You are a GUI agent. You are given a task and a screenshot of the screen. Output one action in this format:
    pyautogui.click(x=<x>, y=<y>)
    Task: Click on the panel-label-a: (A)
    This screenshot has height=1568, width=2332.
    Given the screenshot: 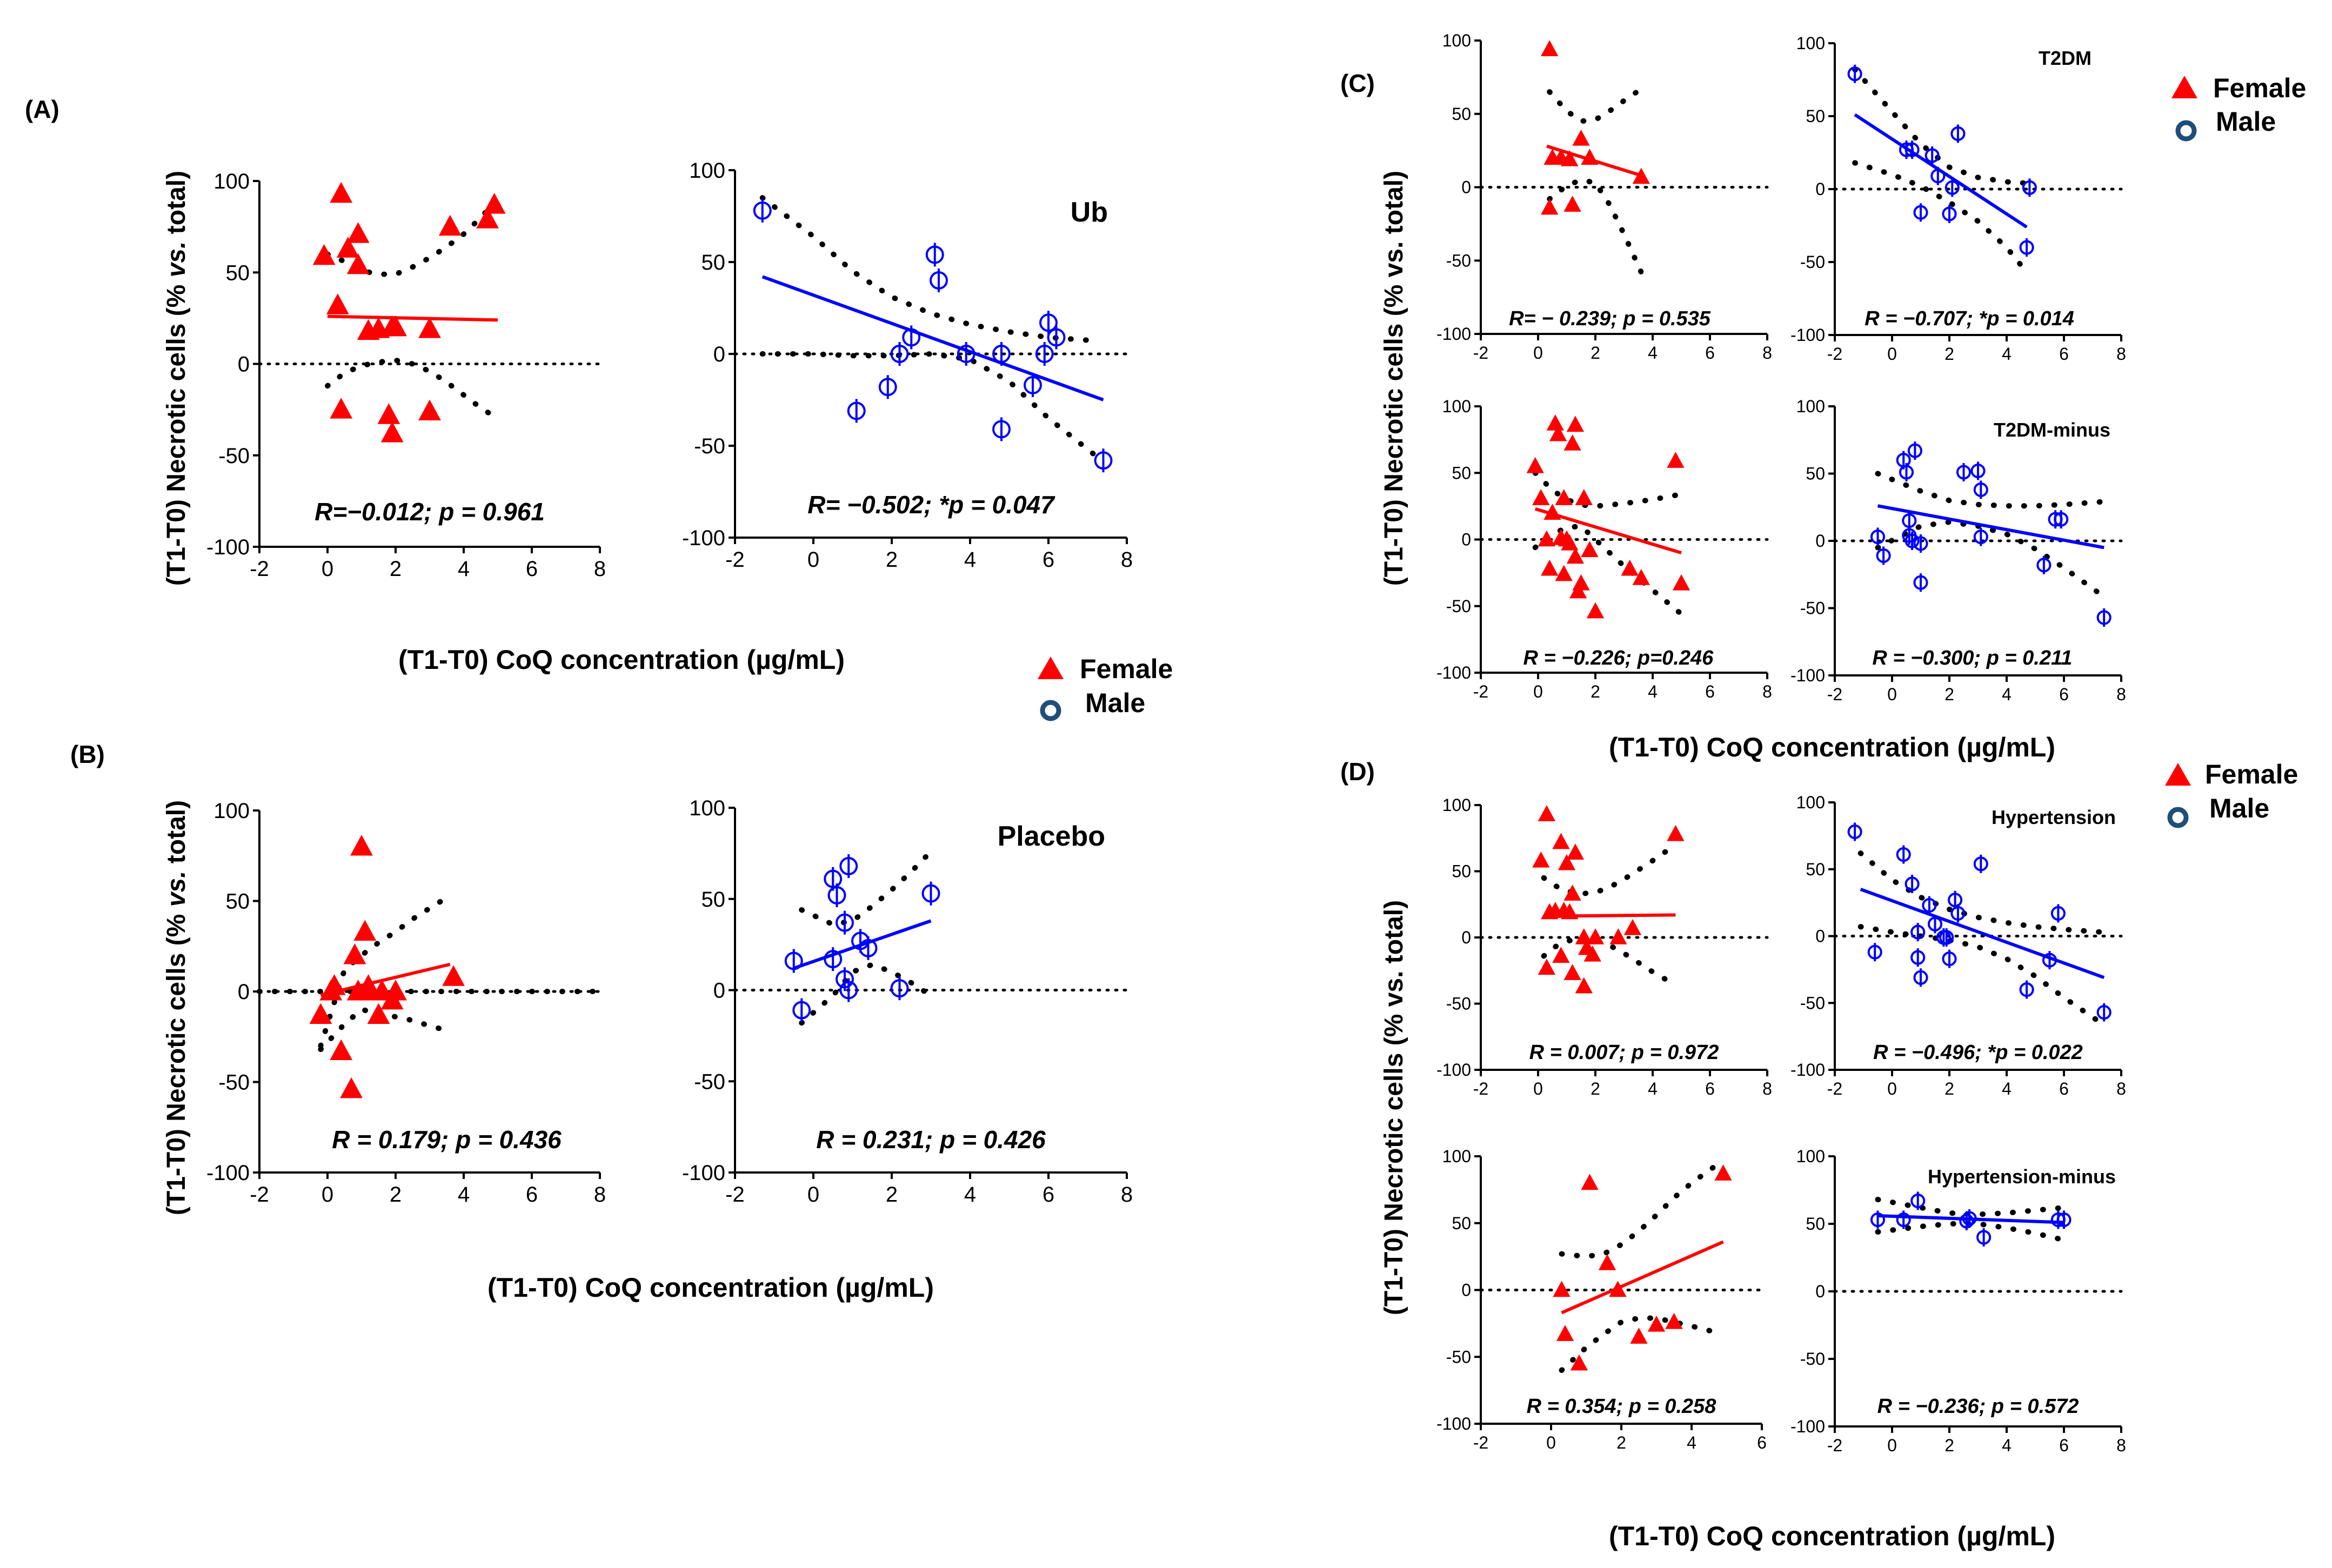 What is the action you would take?
    pyautogui.click(x=42, y=109)
    